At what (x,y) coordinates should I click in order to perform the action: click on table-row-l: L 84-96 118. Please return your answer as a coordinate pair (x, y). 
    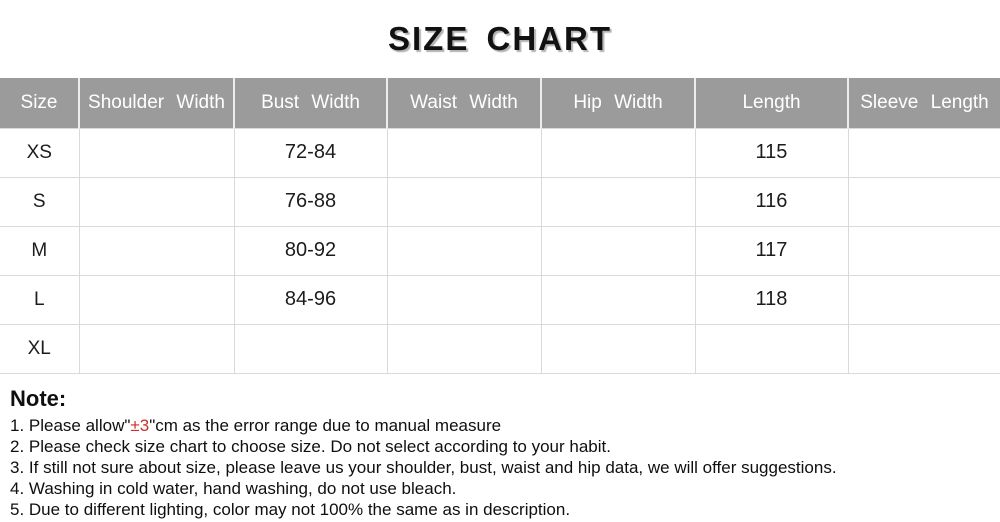
    Looking at the image, I should click on (500, 299).